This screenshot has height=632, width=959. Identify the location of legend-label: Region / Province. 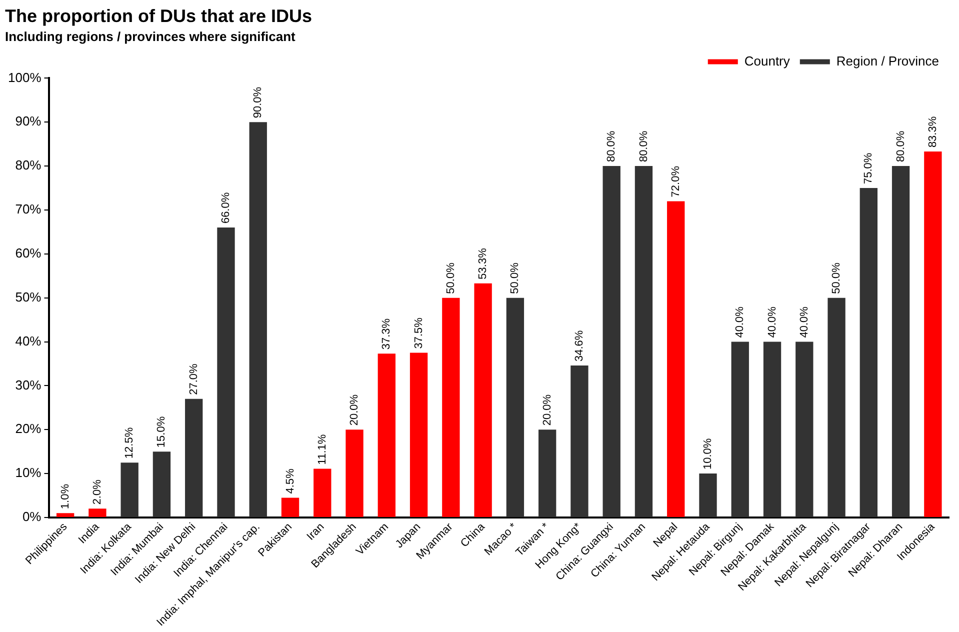
(888, 60).